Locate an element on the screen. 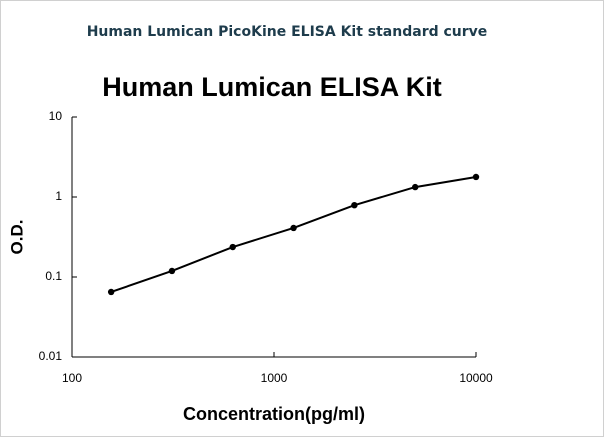  y-axis-label: O.D. is located at coordinates (16, 237).